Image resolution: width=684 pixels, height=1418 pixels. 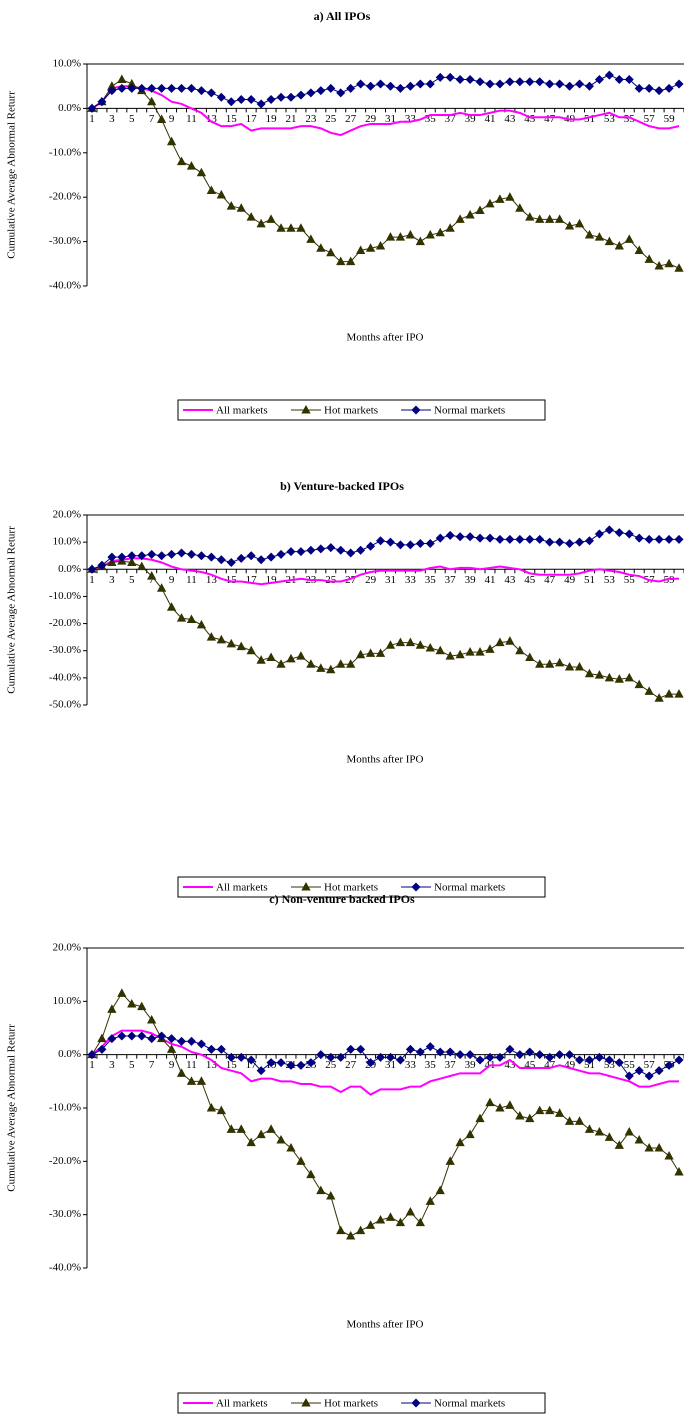 What do you see at coordinates (650, 119) in the screenshot?
I see `x-tick-label: 57` at bounding box center [650, 119].